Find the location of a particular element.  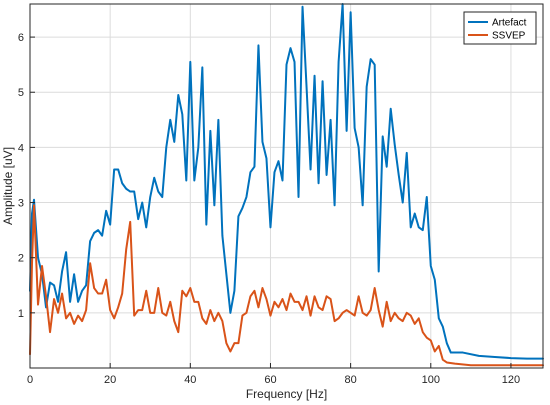

x-tick-label: 20 is located at coordinates (110, 380).